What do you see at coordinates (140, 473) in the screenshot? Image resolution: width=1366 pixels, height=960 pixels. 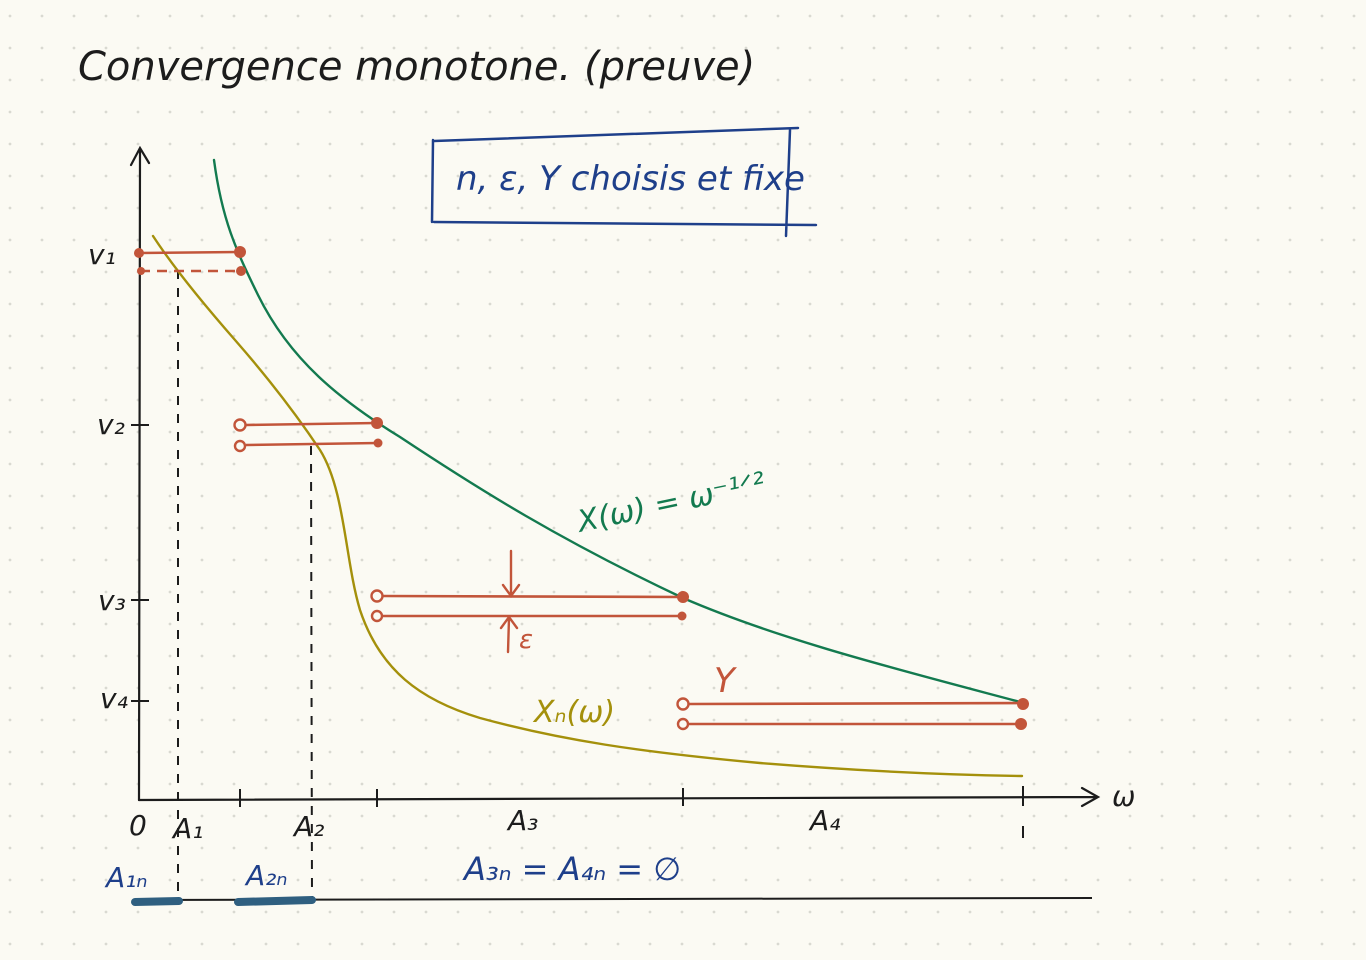 I see `y-axis` at bounding box center [140, 473].